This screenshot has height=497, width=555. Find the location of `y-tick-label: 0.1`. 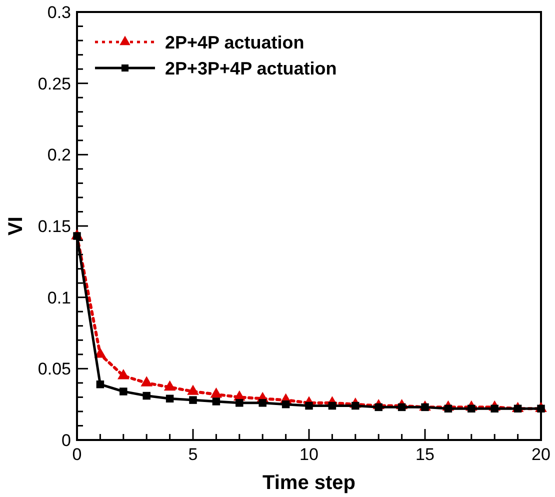

y-tick-label: 0.1 is located at coordinates (59, 298).